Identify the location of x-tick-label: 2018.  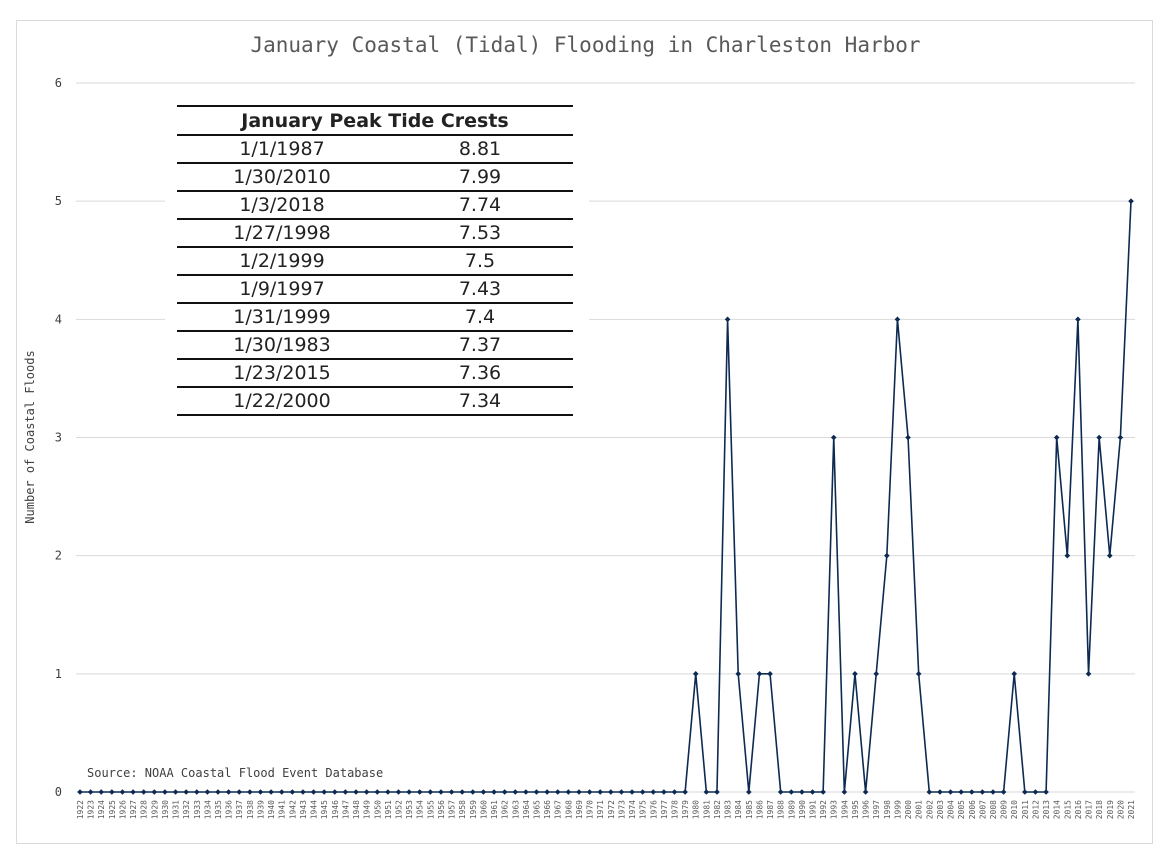
(1099, 809).